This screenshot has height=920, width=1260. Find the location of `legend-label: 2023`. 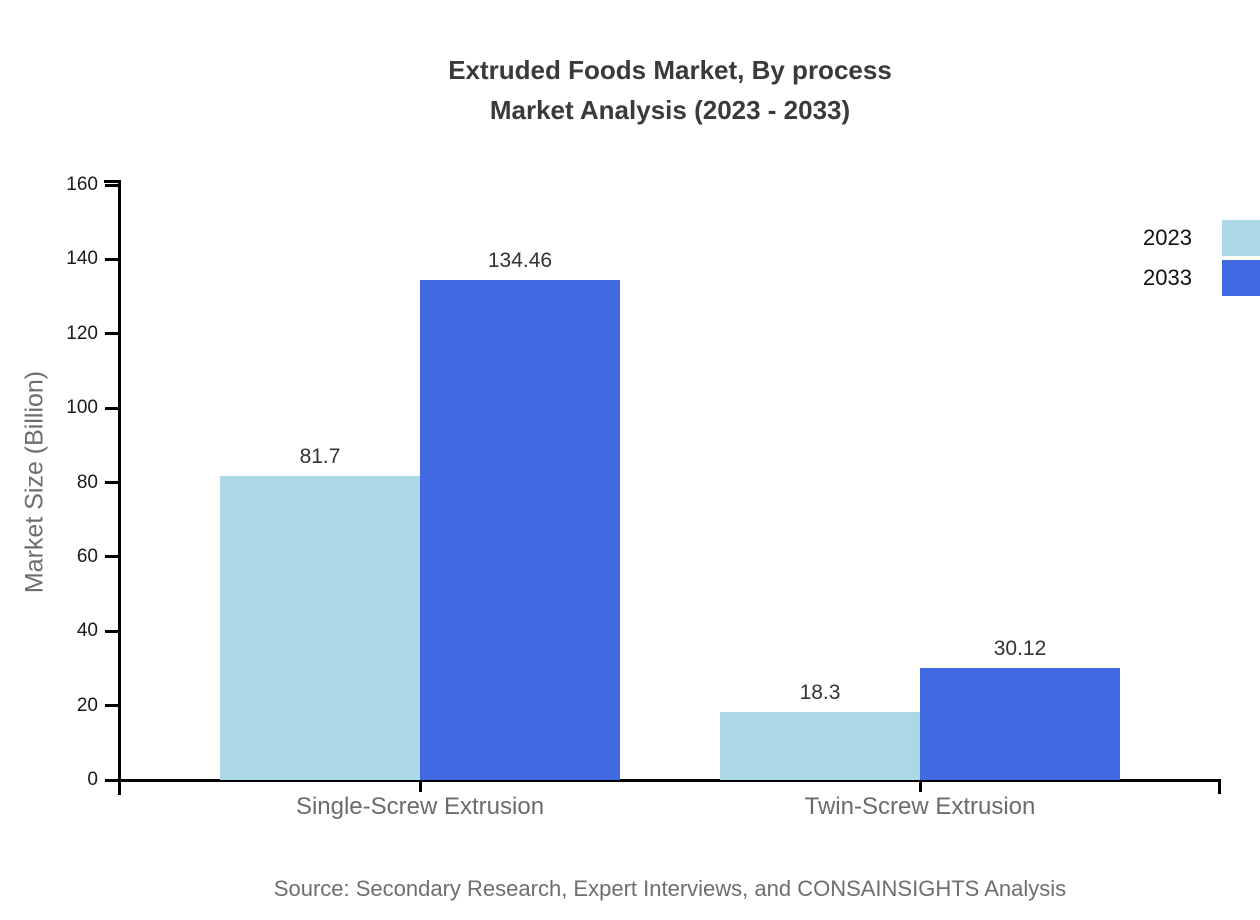

legend-label: 2023 is located at coordinates (1167, 237).